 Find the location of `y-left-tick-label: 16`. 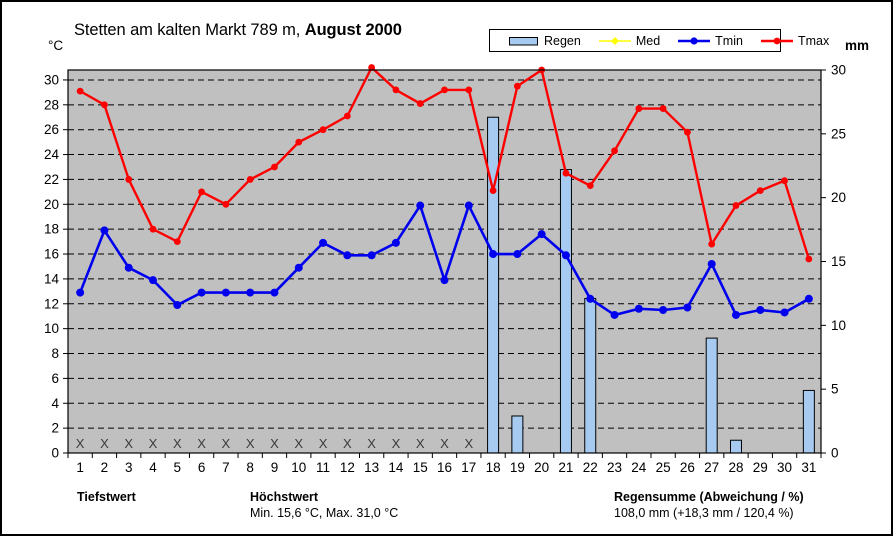

y-left-tick-label: 16 is located at coordinates (51, 254).